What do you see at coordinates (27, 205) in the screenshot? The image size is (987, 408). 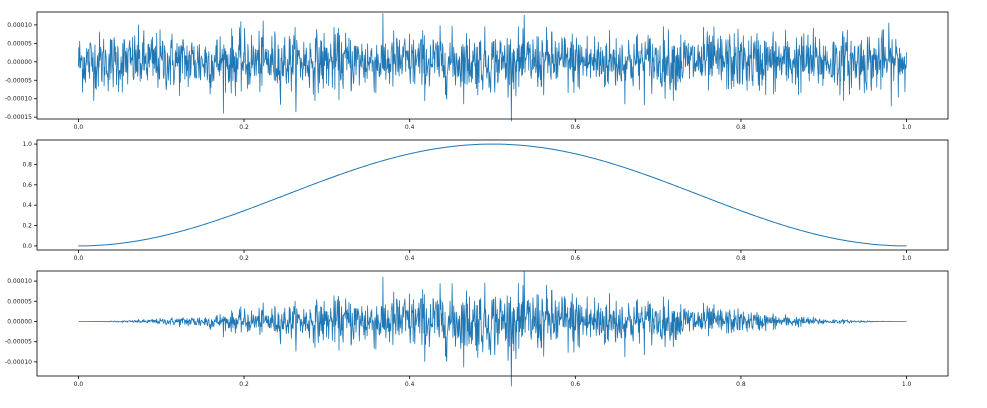 I see `y-tick-label: 0.4` at bounding box center [27, 205].